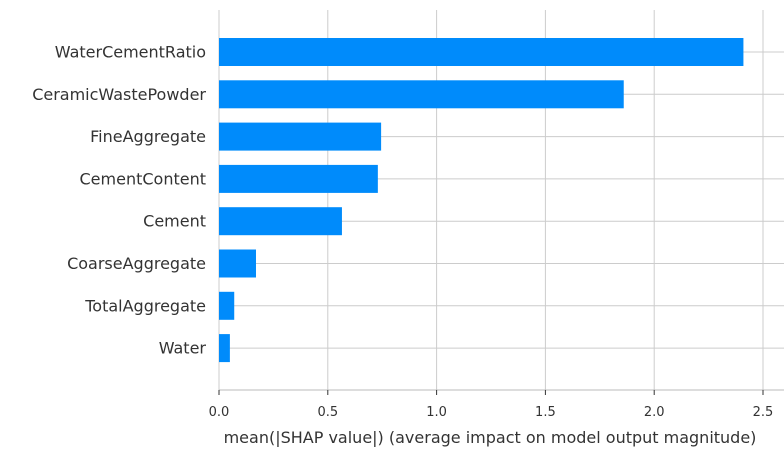 Image resolution: width=784 pixels, height=457 pixels. Describe the element at coordinates (300, 136) in the screenshot. I see `bar-FineAggregate` at that location.